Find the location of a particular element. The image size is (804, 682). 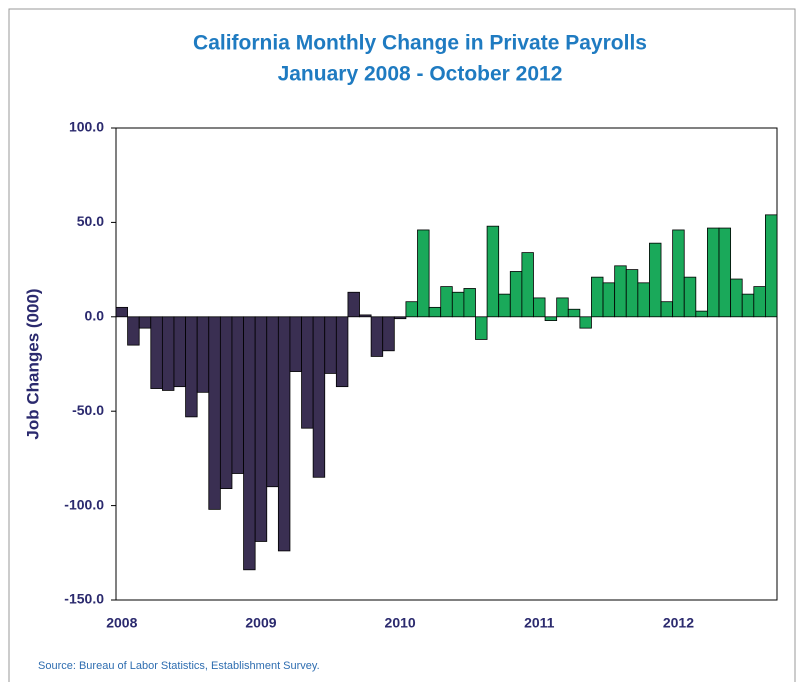

y-tick-label: -100.0 is located at coordinates (84, 504).